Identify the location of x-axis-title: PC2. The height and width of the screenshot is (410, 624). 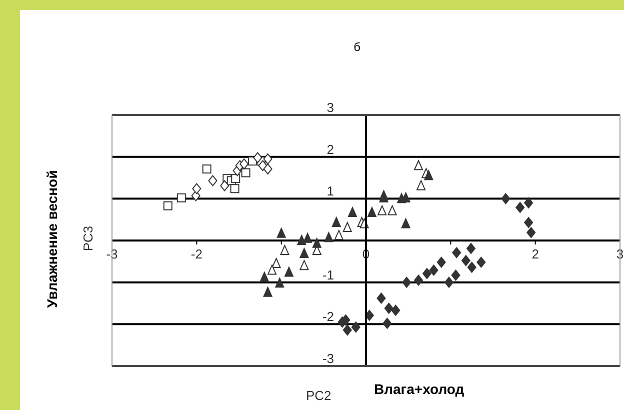
(319, 395).